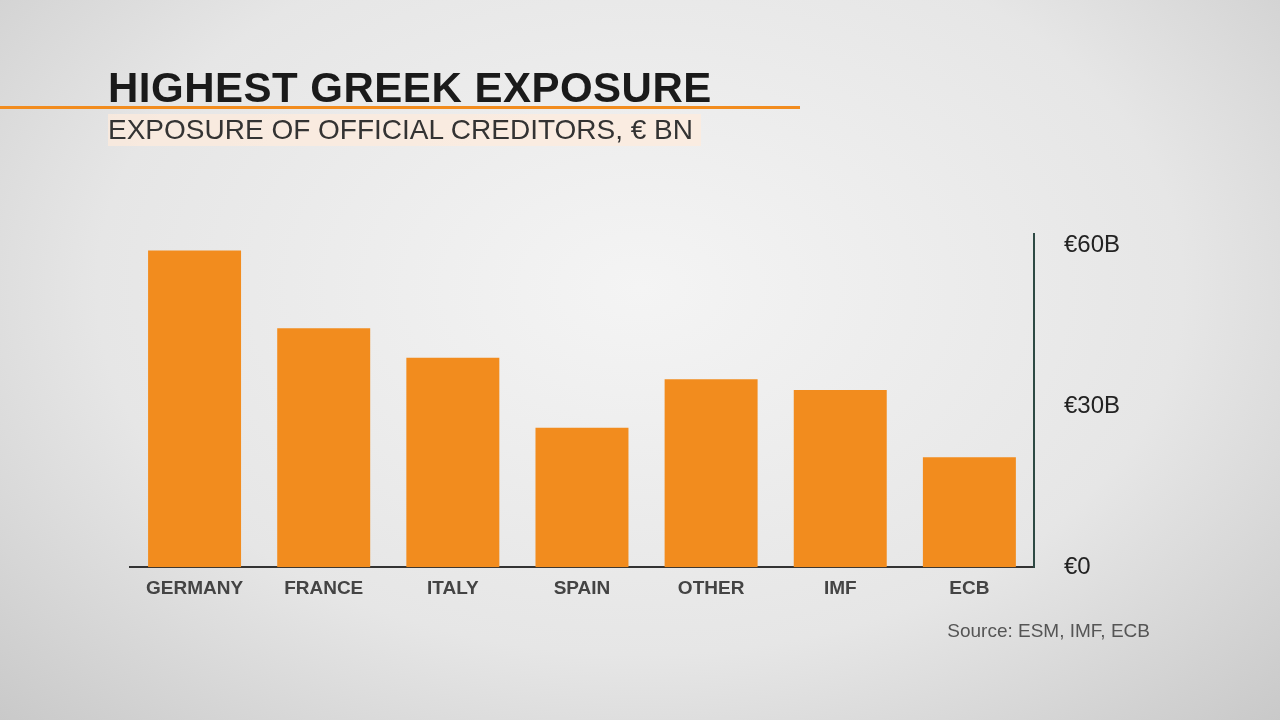  I want to click on y-tick-label: €0, so click(1077, 565).